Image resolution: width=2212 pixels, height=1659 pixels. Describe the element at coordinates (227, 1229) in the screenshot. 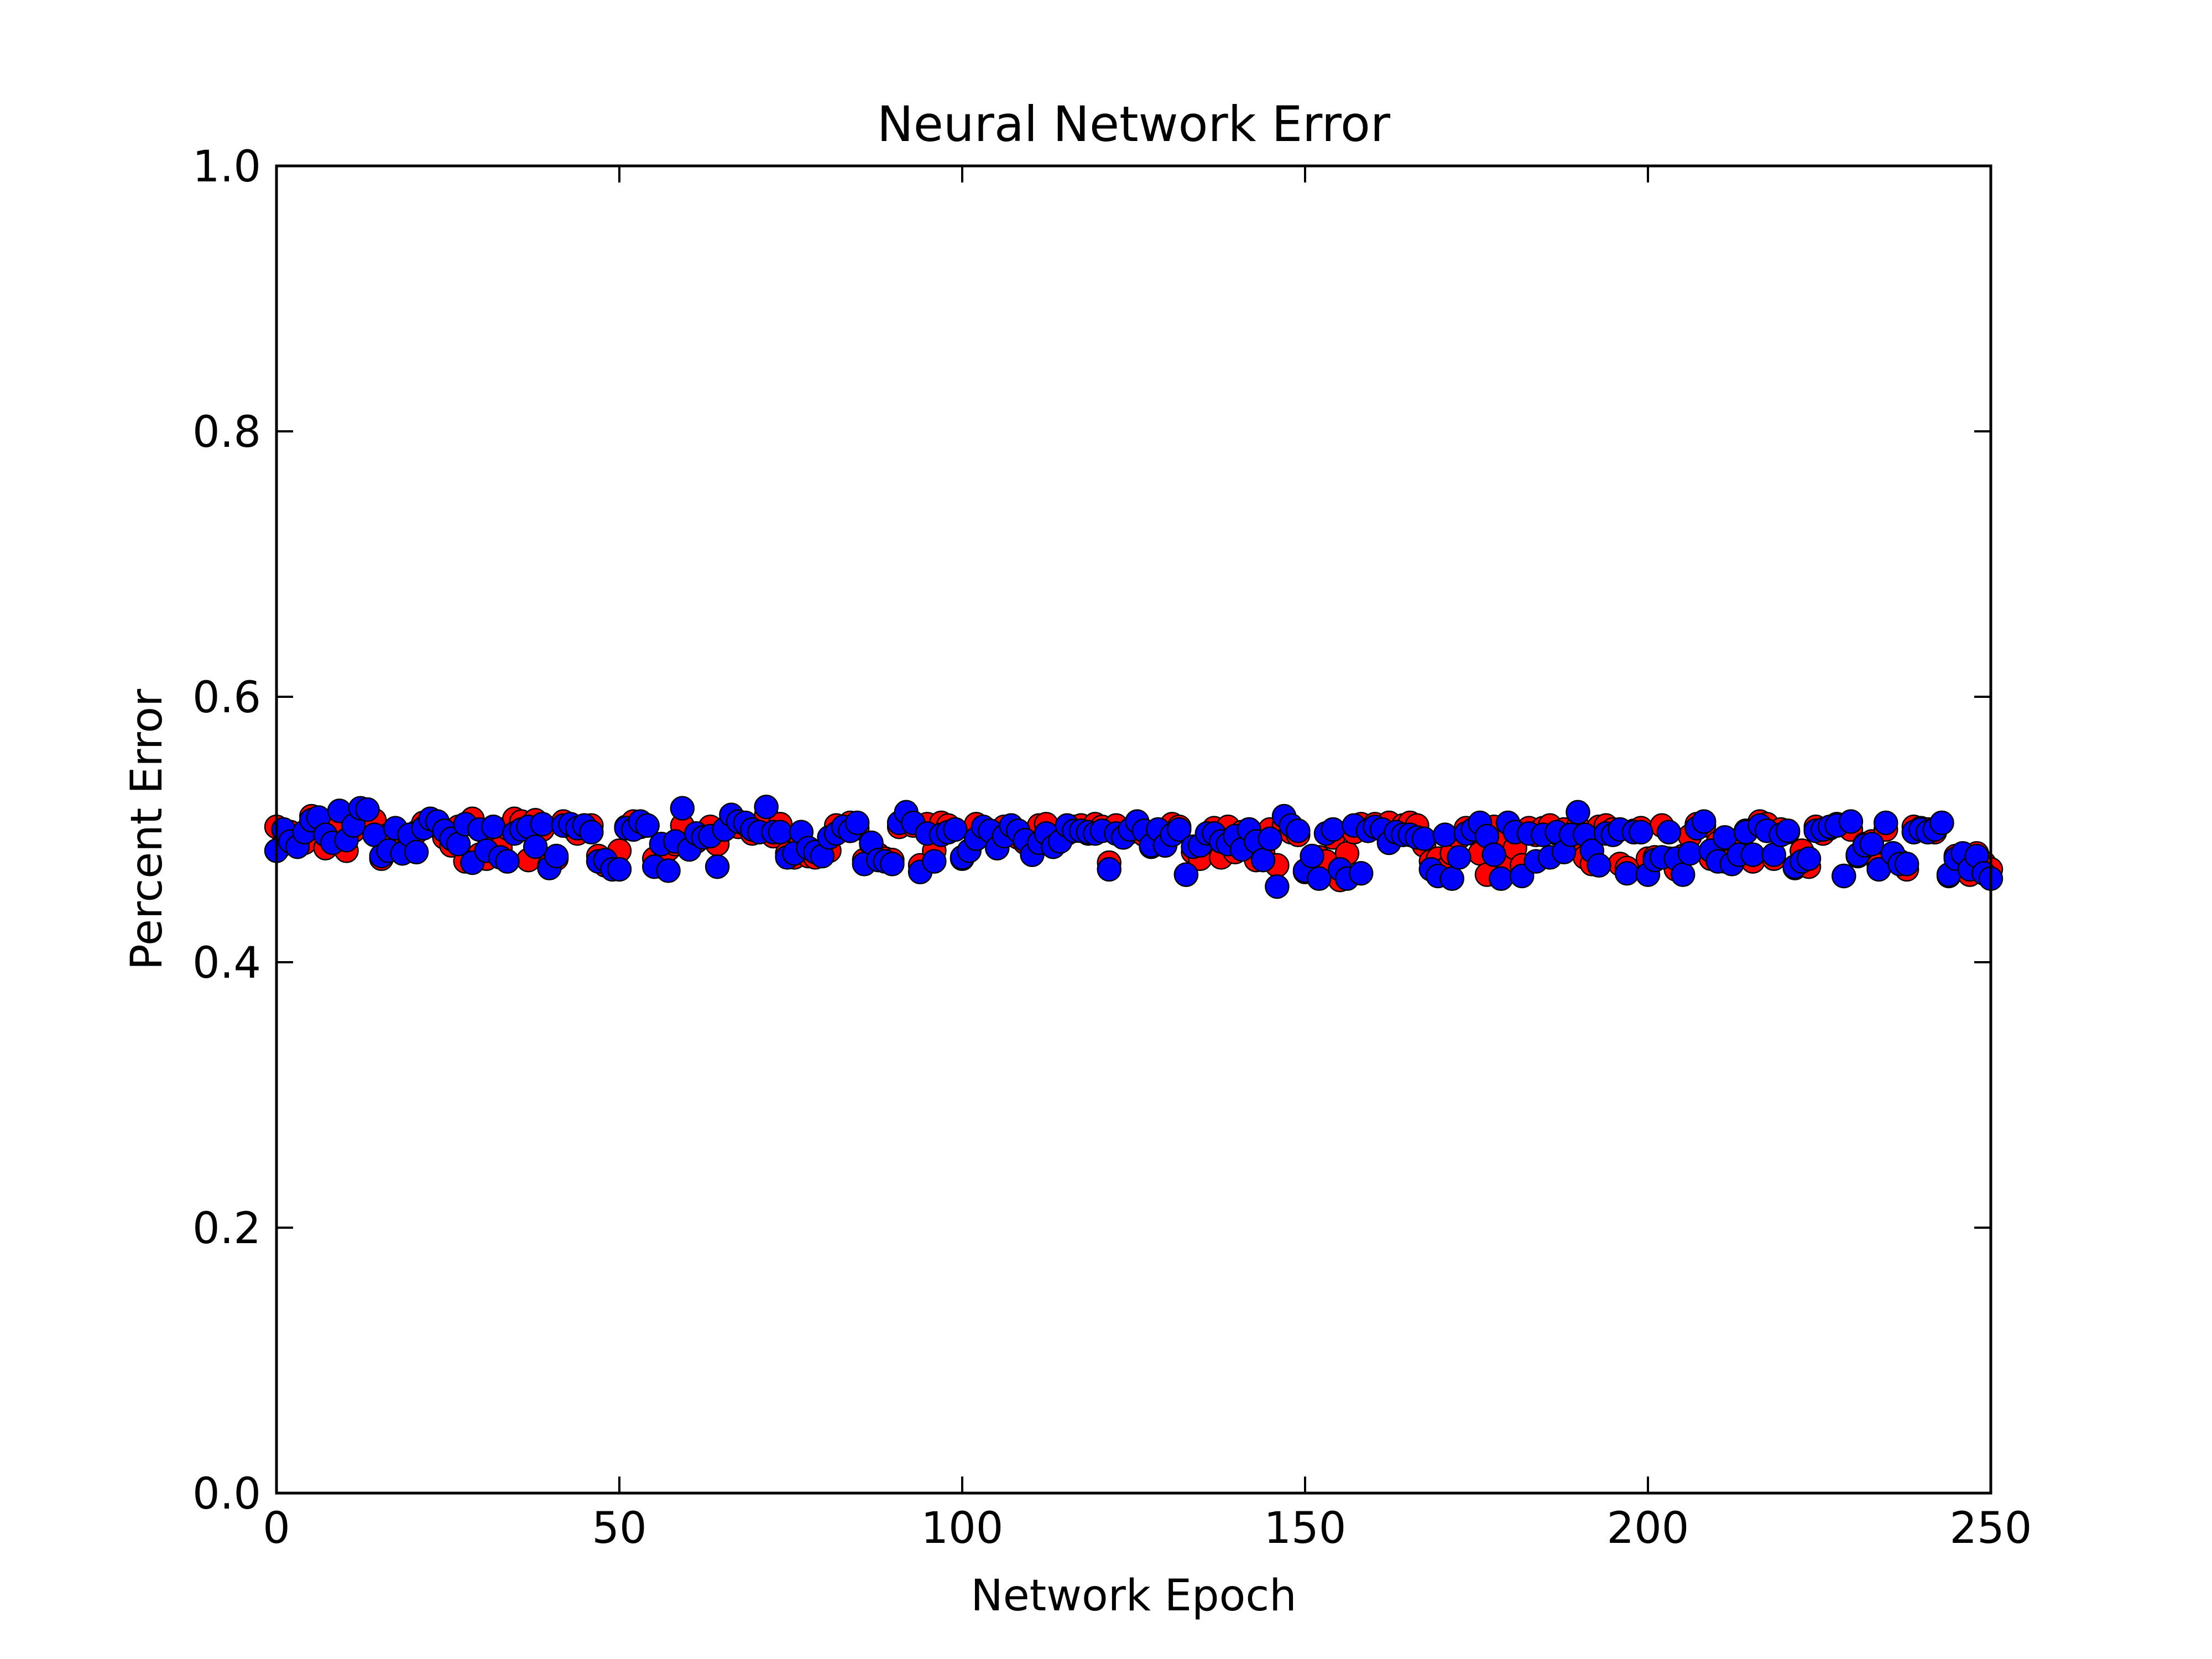

I see `y-tick-label: 0.2` at that location.